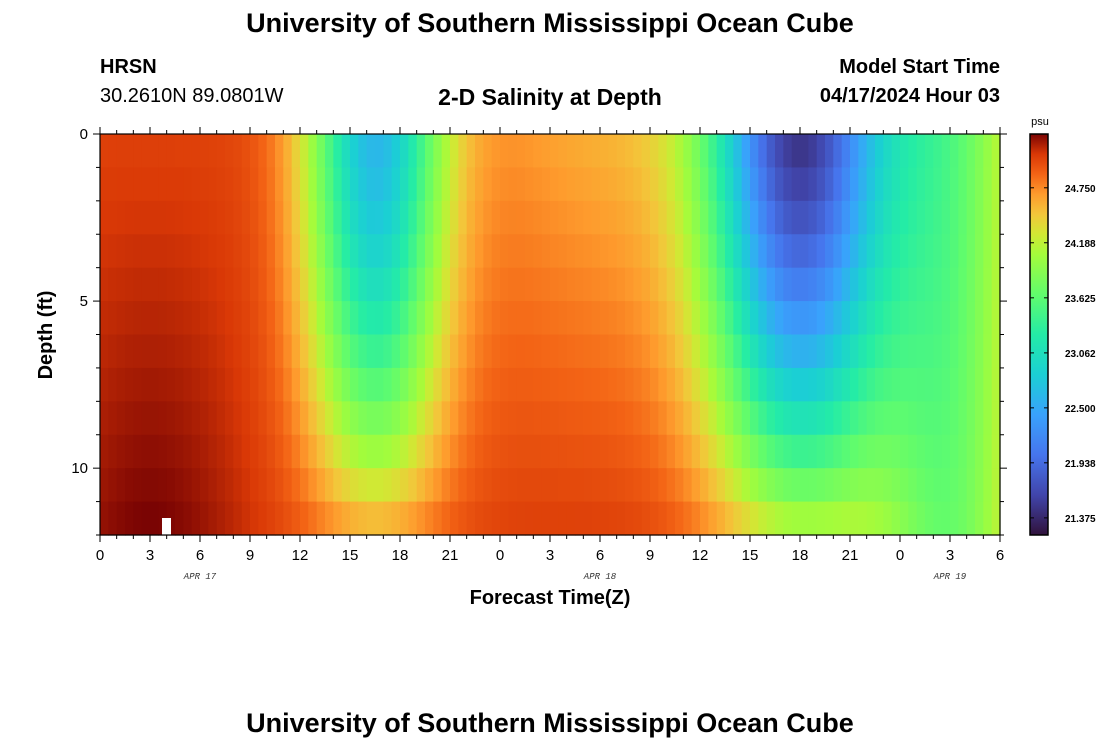 Image resolution: width=1100 pixels, height=750 pixels. Describe the element at coordinates (1039, 334) in the screenshot. I see `colorbar-gradient` at that location.